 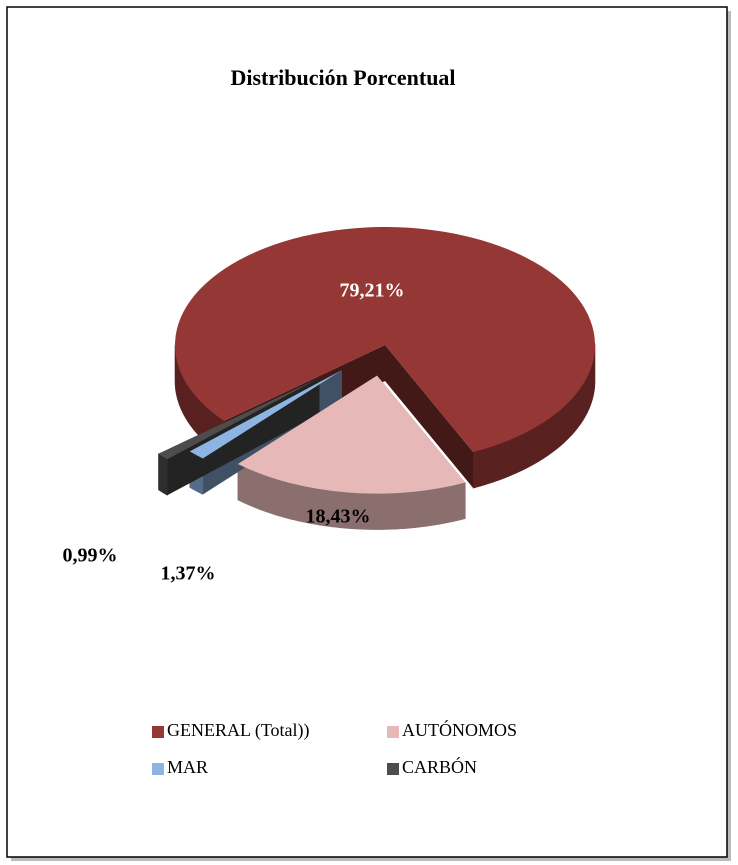 I want to click on data-label: 1,37%, so click(x=188, y=574).